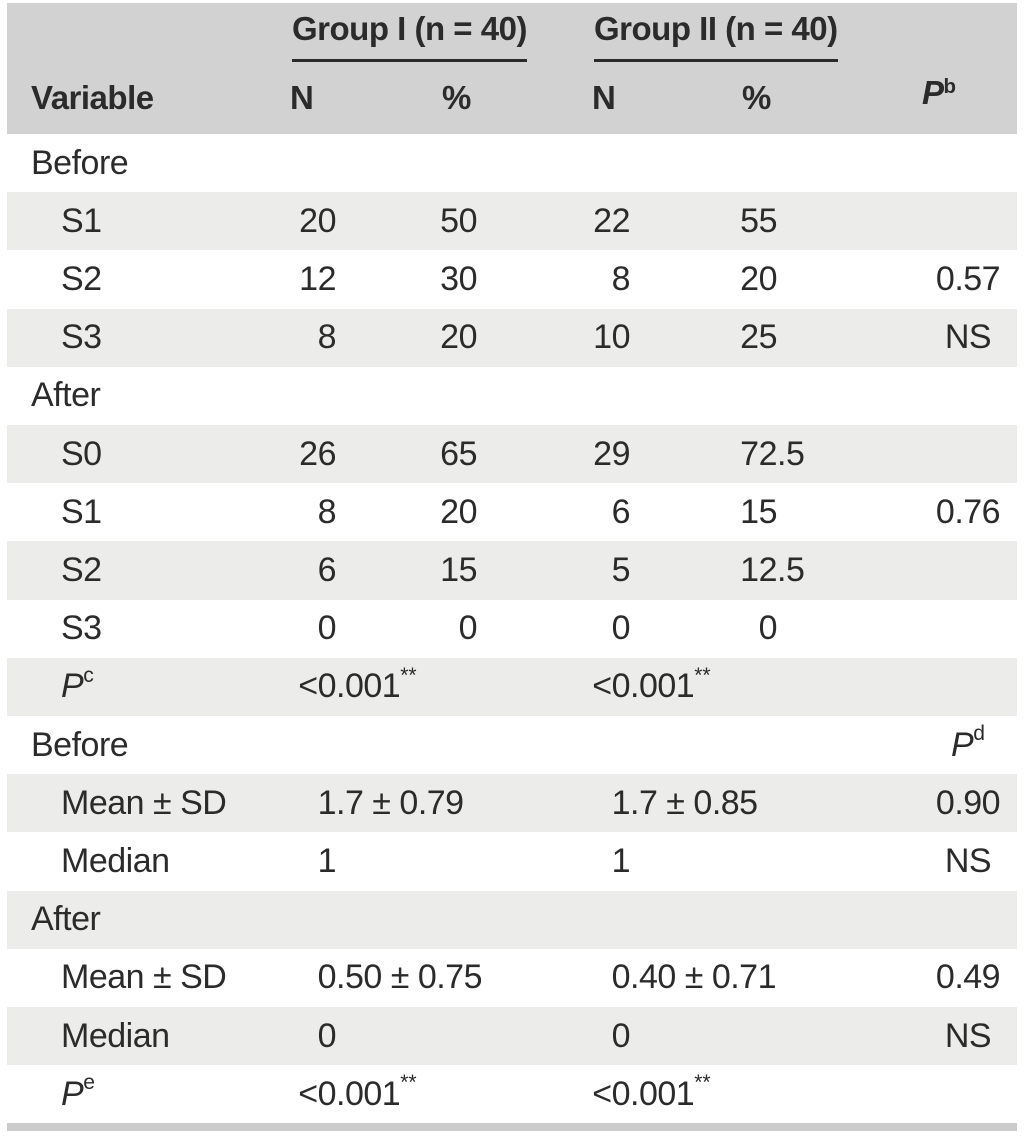 Image resolution: width=1024 pixels, height=1141 pixels. Describe the element at coordinates (716, 36) in the screenshot. I see `group2-spanner: Group II (n = 40)` at that location.